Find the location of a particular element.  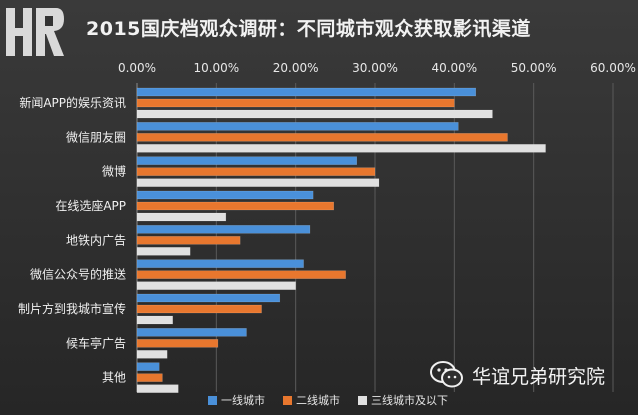

category-label: 制片方到我城市宣传 is located at coordinates (72, 308).